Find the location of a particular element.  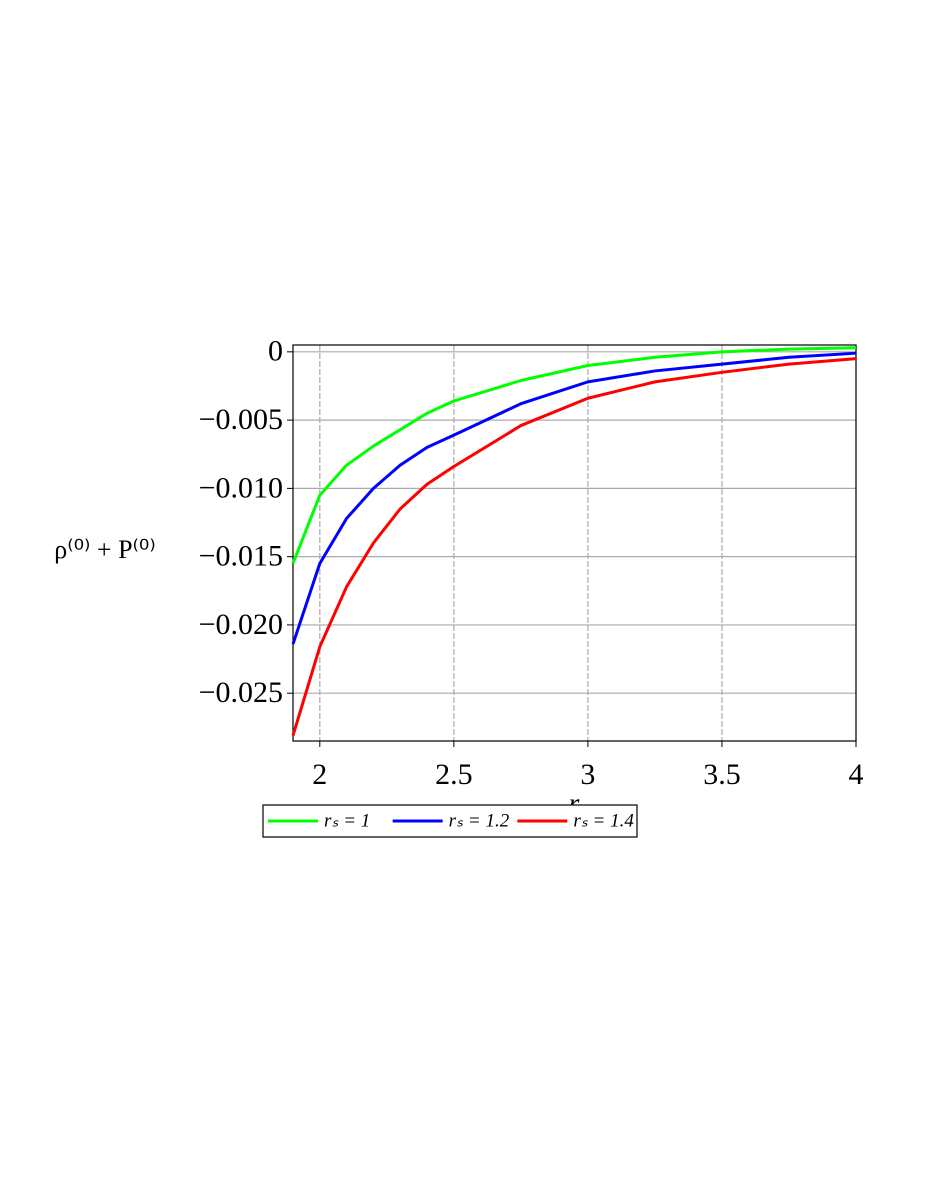

x-tick-label: 4 is located at coordinates (856, 774).